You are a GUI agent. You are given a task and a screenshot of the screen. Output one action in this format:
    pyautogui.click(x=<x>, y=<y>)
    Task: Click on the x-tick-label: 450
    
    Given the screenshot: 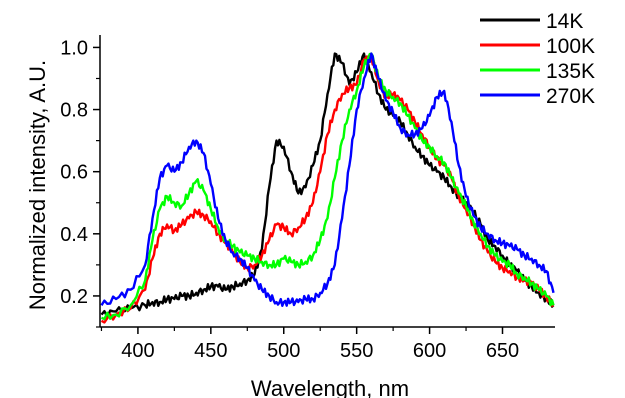 What is the action you would take?
    pyautogui.click(x=210, y=351)
    